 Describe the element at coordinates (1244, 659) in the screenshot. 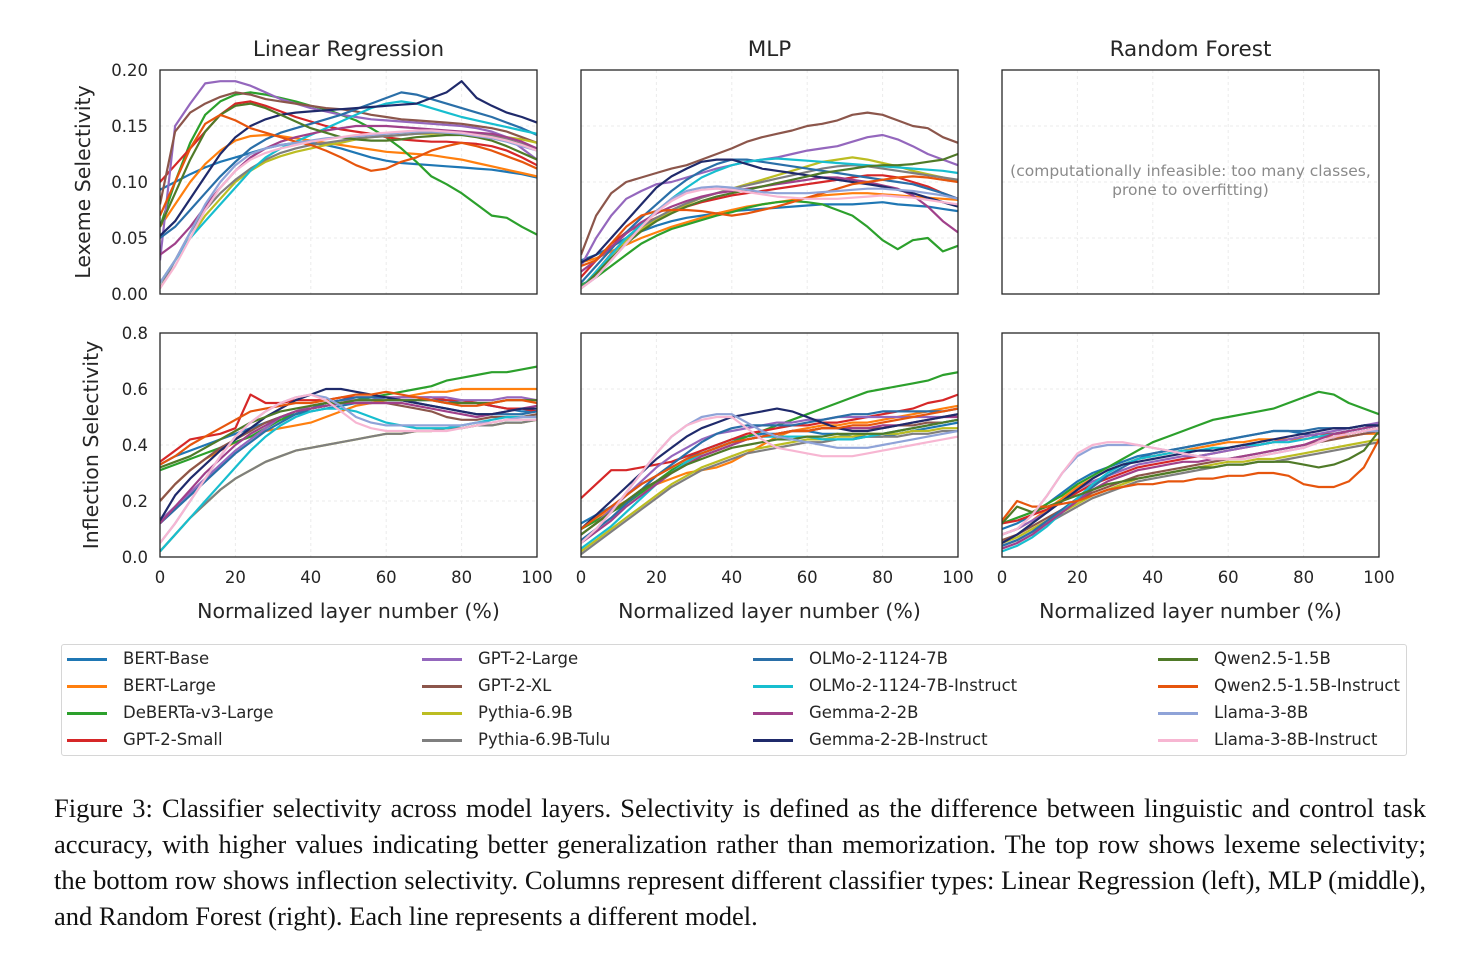

I see `legend-item: Qwen2.5-1.5B` at that location.